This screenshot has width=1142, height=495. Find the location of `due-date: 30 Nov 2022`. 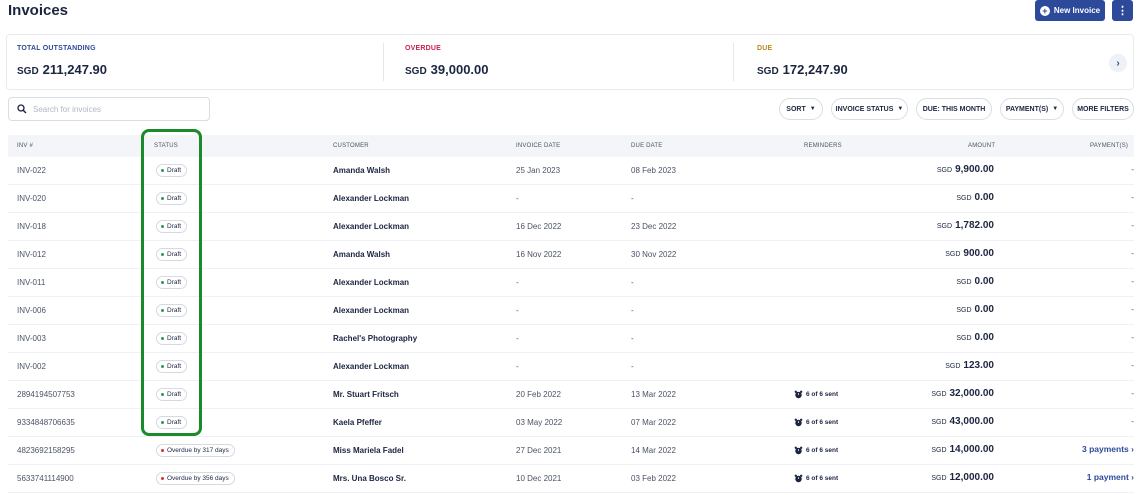

due-date: 30 Nov 2022 is located at coordinates (654, 254).